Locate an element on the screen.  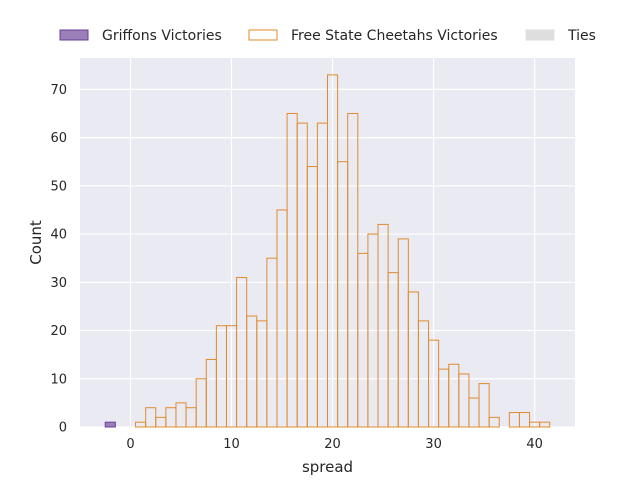
x-tick-label: 40 is located at coordinates (534, 444).